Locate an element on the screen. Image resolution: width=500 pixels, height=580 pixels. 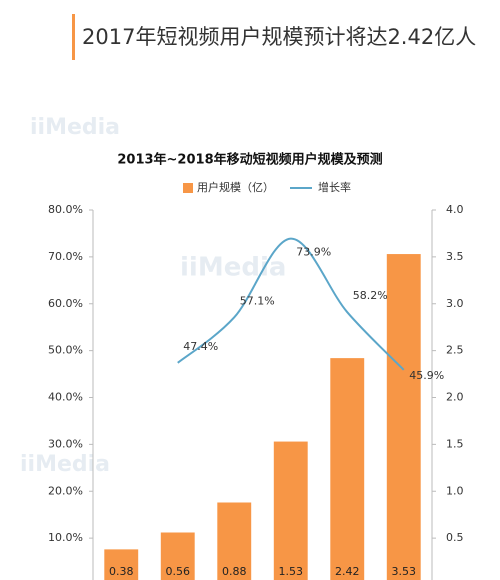
line-value-label: 58.2% is located at coordinates (370, 295).